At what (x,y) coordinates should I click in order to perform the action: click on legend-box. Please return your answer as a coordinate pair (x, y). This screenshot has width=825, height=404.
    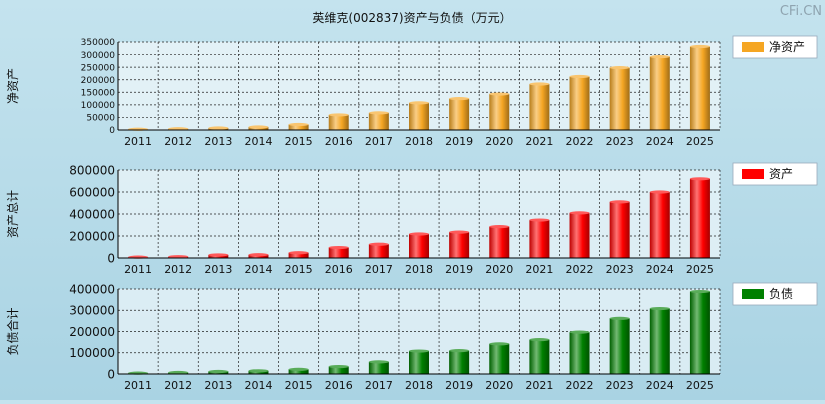
    Looking at the image, I should click on (775, 294).